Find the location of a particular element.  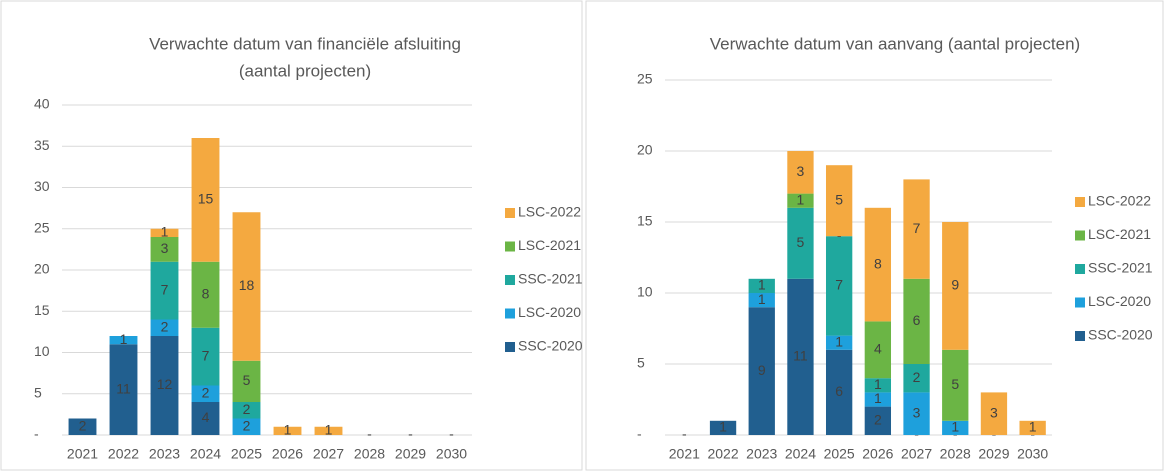

data-label: 15 is located at coordinates (206, 199).